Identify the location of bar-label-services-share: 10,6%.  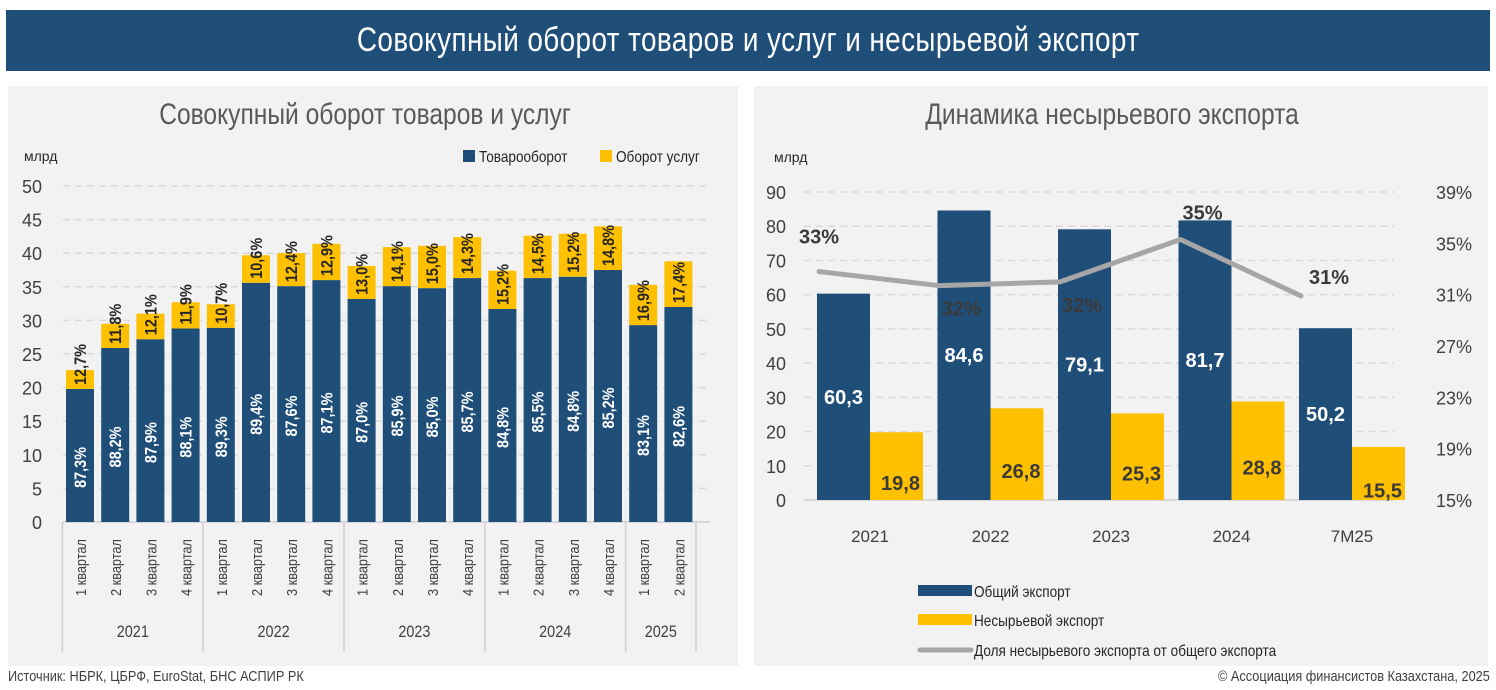
(257, 258).